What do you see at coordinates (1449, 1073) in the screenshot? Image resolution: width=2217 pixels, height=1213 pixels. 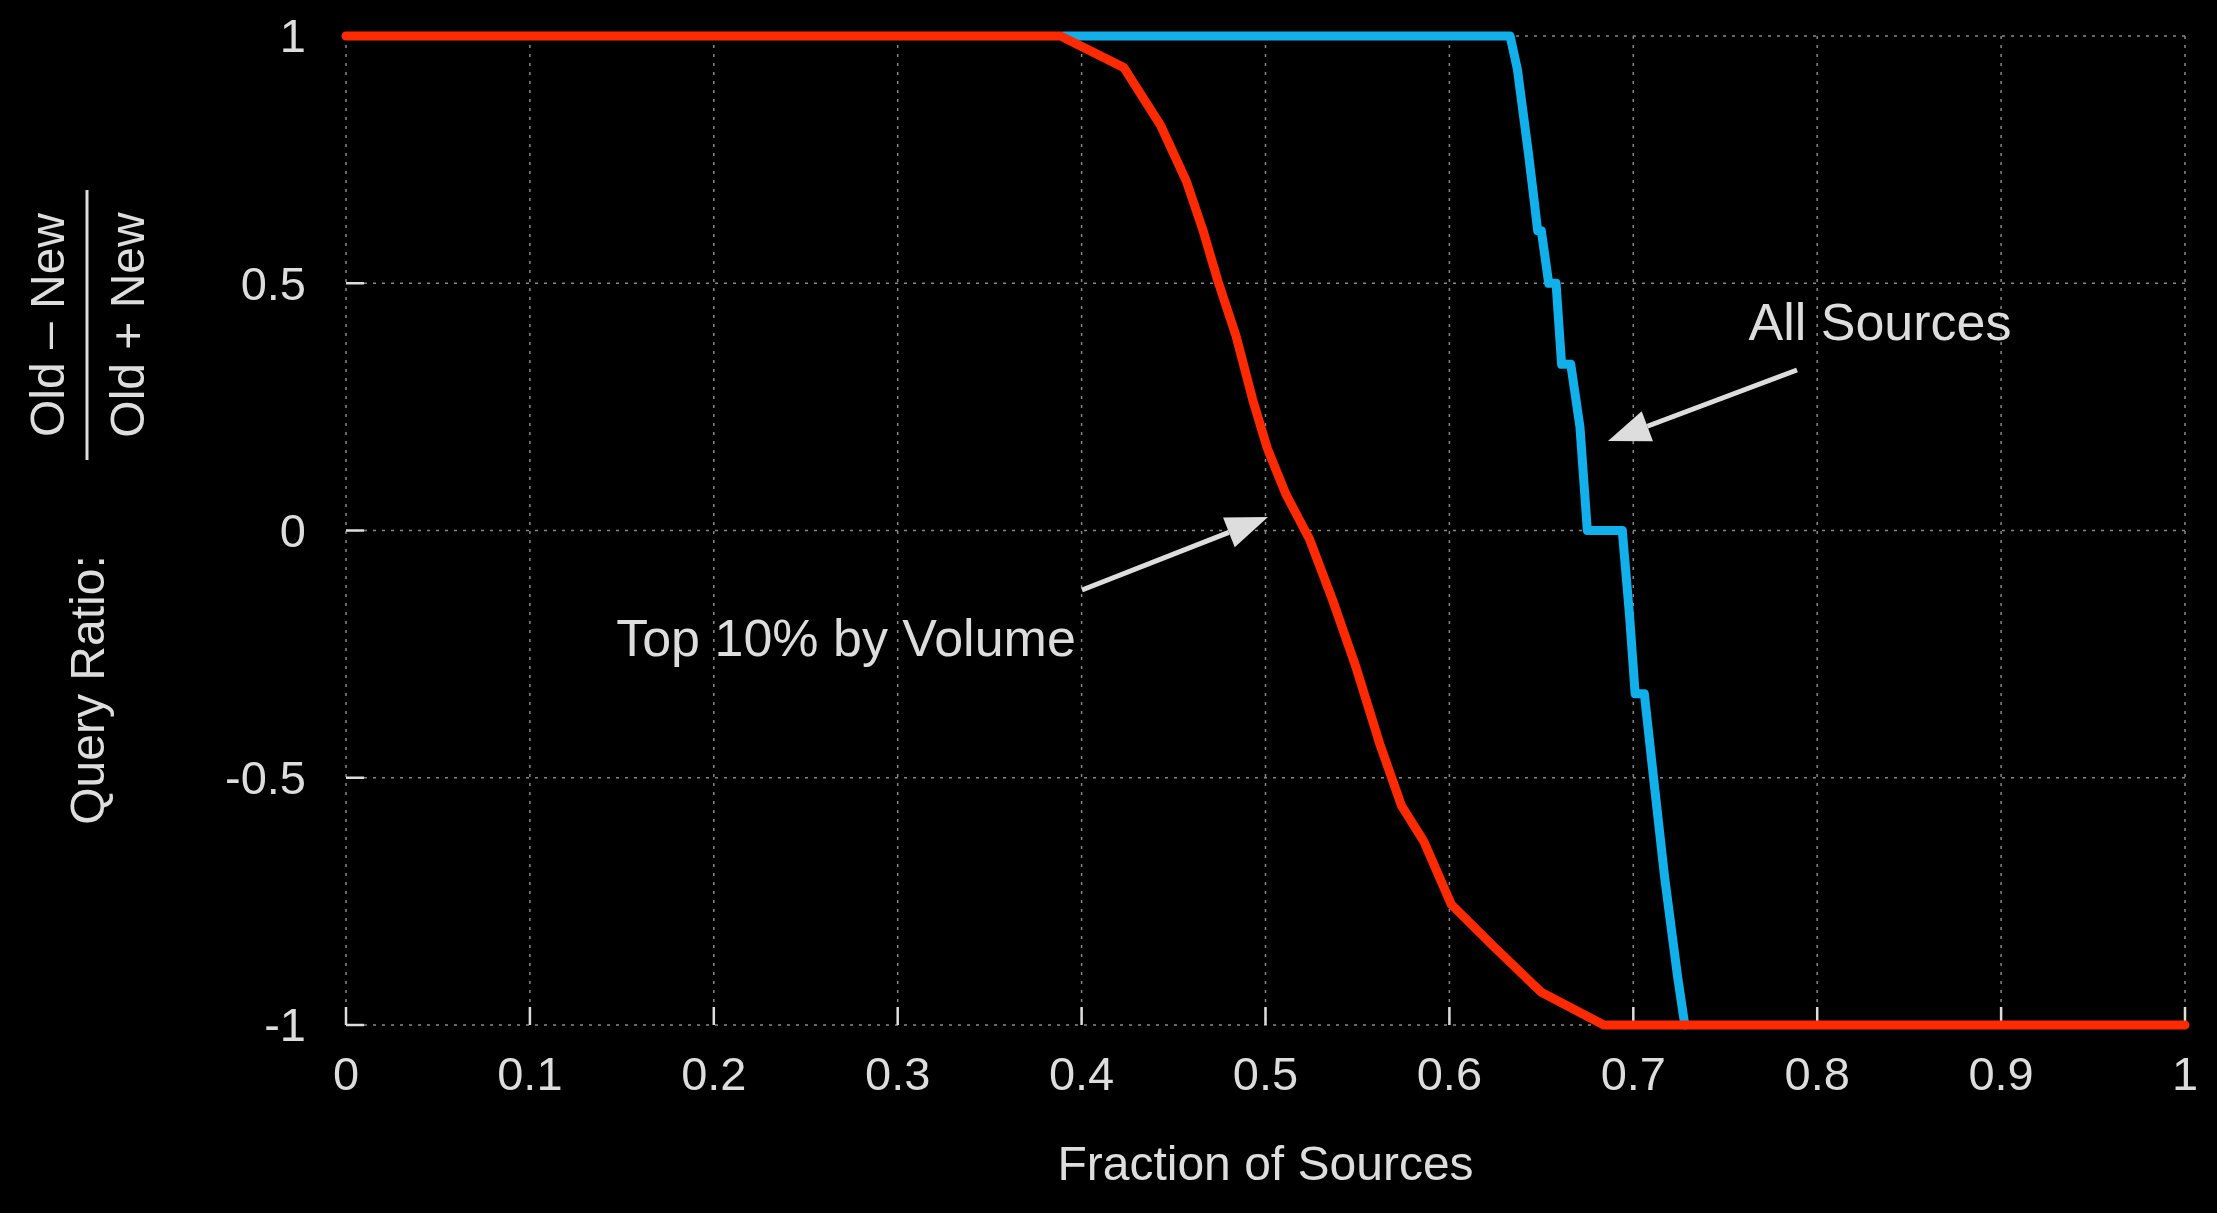 I see `x-tick-label: 0.6` at bounding box center [1449, 1073].